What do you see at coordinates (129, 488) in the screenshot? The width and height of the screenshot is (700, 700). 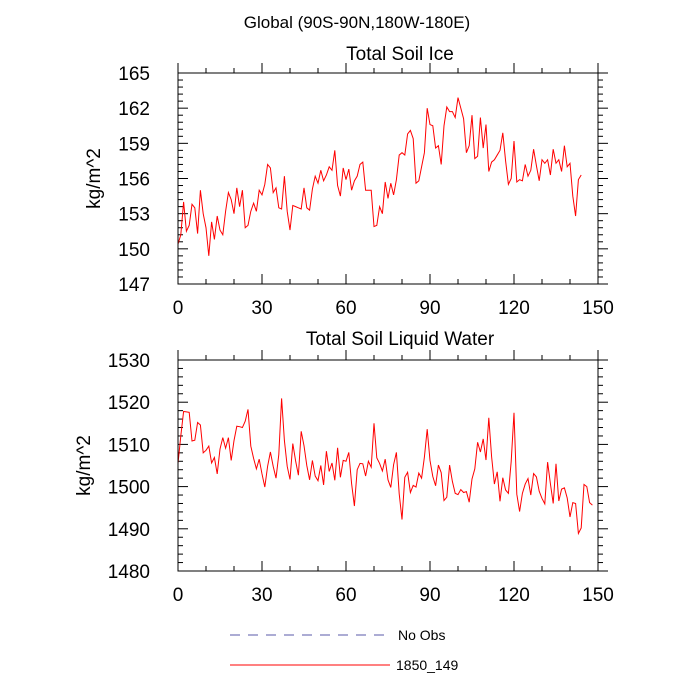 I see `y-tick-label: 1500` at bounding box center [129, 488].